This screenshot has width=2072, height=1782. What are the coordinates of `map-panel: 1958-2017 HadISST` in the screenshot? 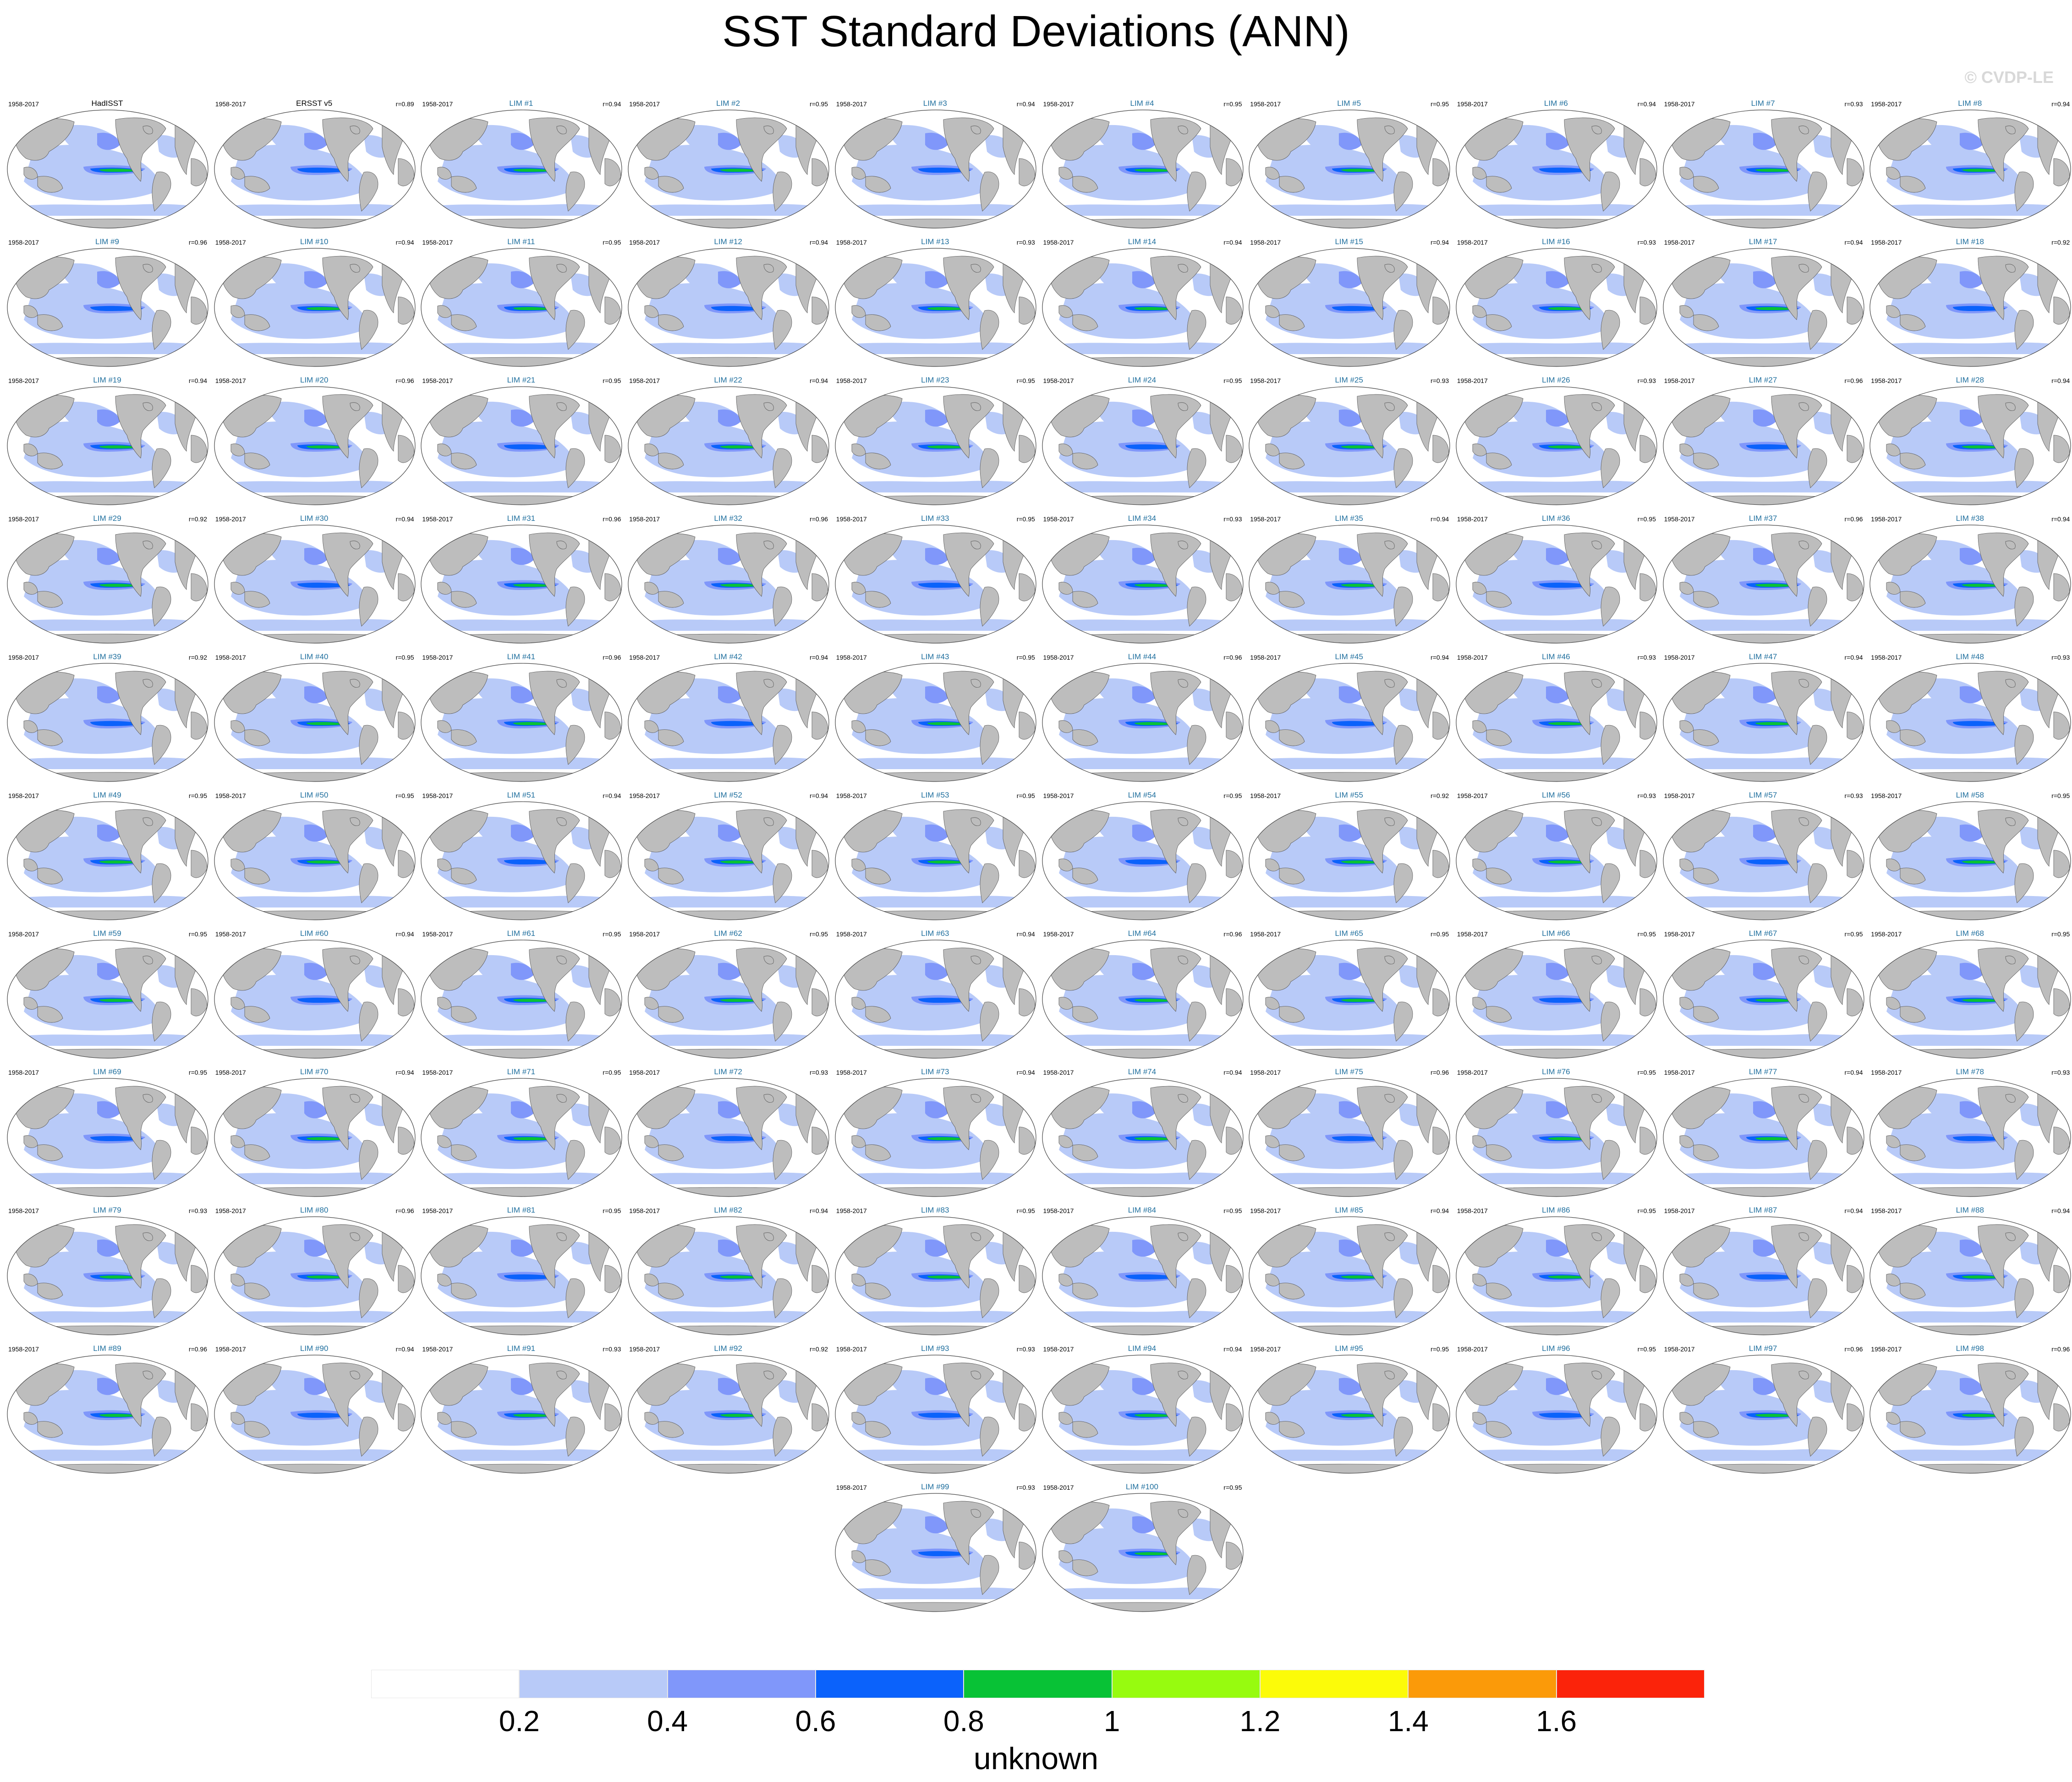 It's located at (107, 164).